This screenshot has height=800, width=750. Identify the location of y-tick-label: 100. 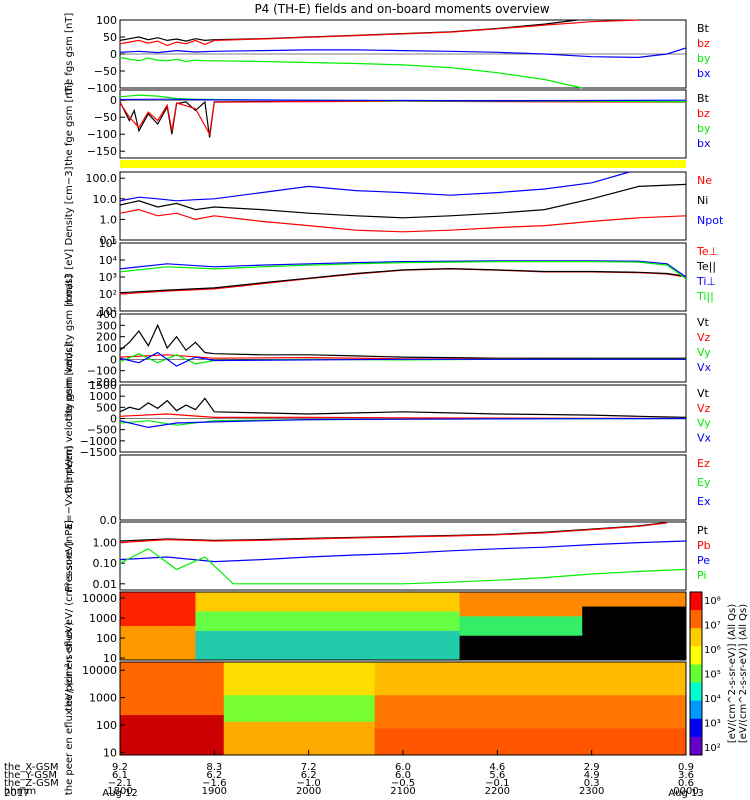
(106, 348).